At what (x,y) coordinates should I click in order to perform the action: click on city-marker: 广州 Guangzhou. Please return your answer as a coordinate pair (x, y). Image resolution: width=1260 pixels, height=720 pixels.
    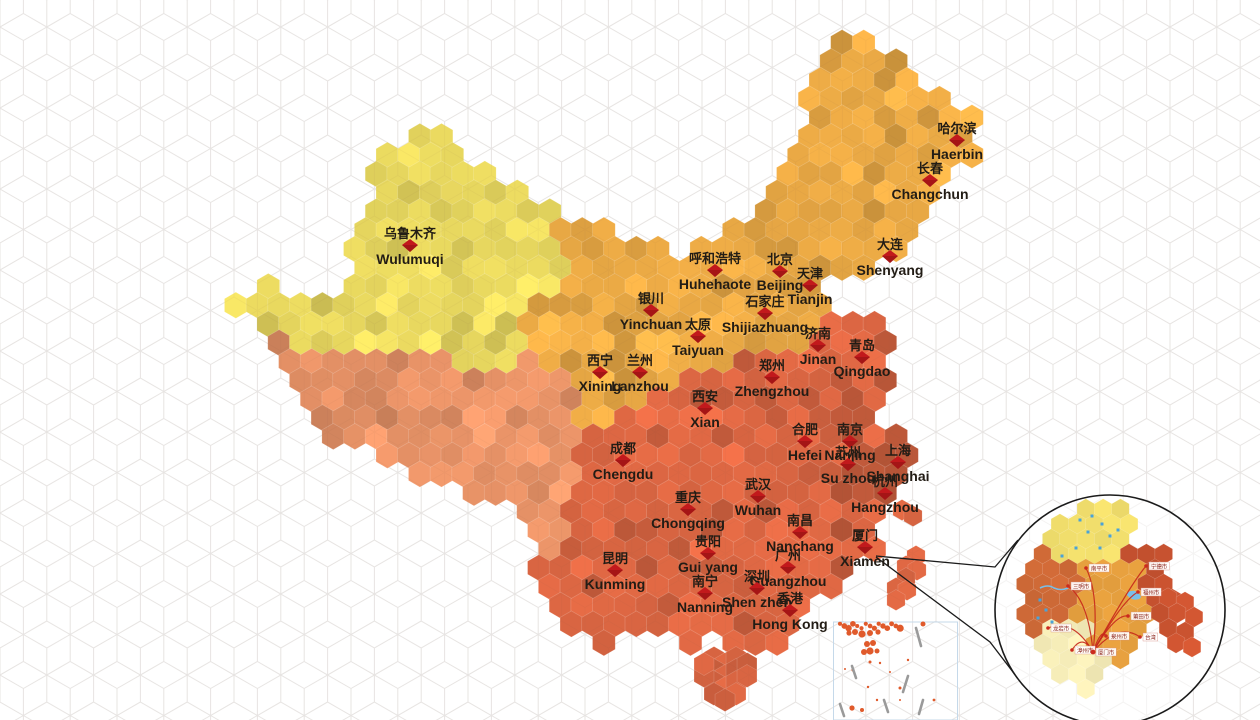
    Looking at the image, I should click on (788, 568).